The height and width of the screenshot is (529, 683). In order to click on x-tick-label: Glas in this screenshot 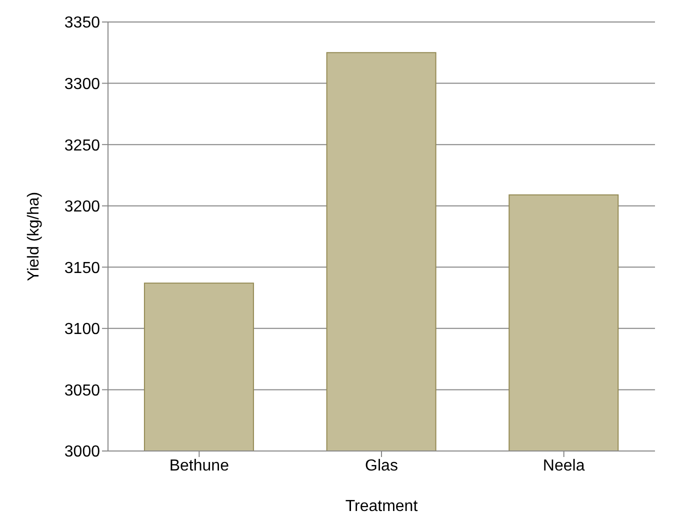, I will do `click(381, 465)`.